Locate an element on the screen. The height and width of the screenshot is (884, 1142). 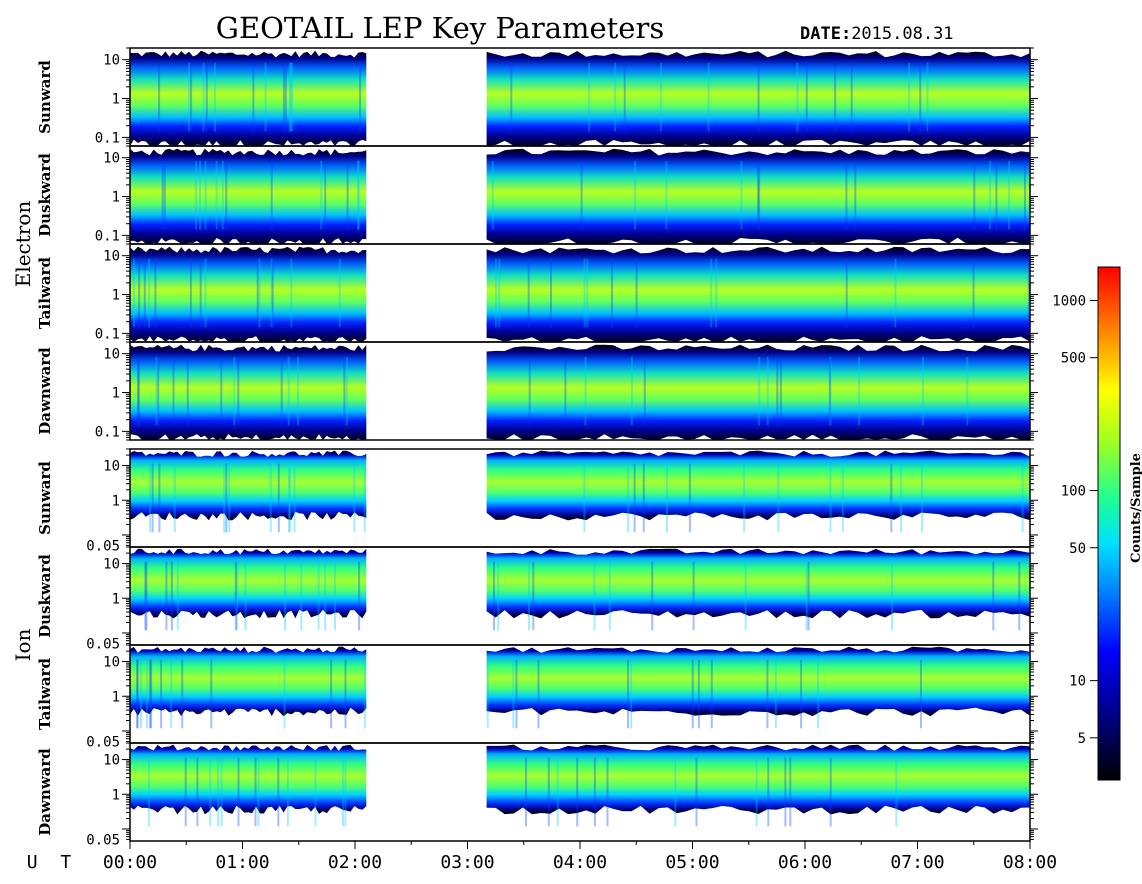
panel-electron-duskward: 10 1 0.1 Duskward is located at coordinates (537, 195).